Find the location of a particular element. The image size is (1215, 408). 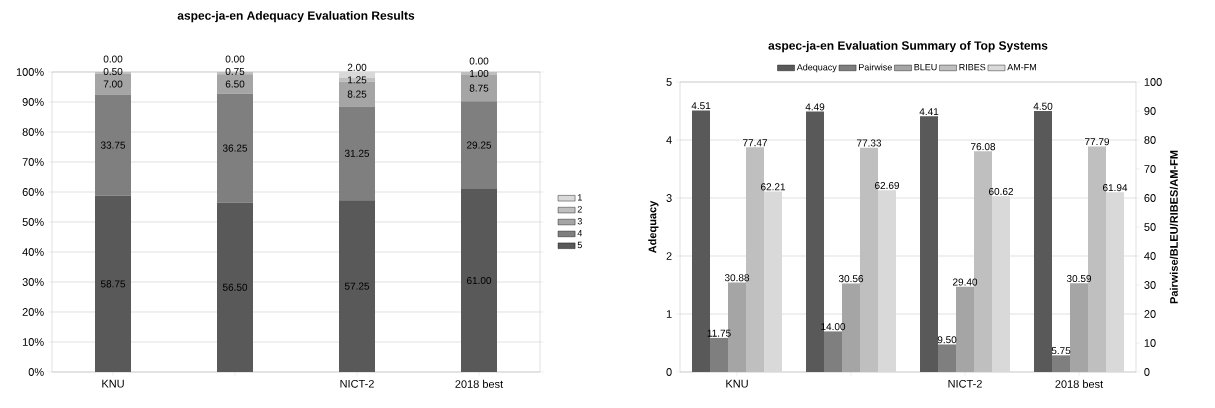

y-tick-label: 10% is located at coordinates (33, 342).